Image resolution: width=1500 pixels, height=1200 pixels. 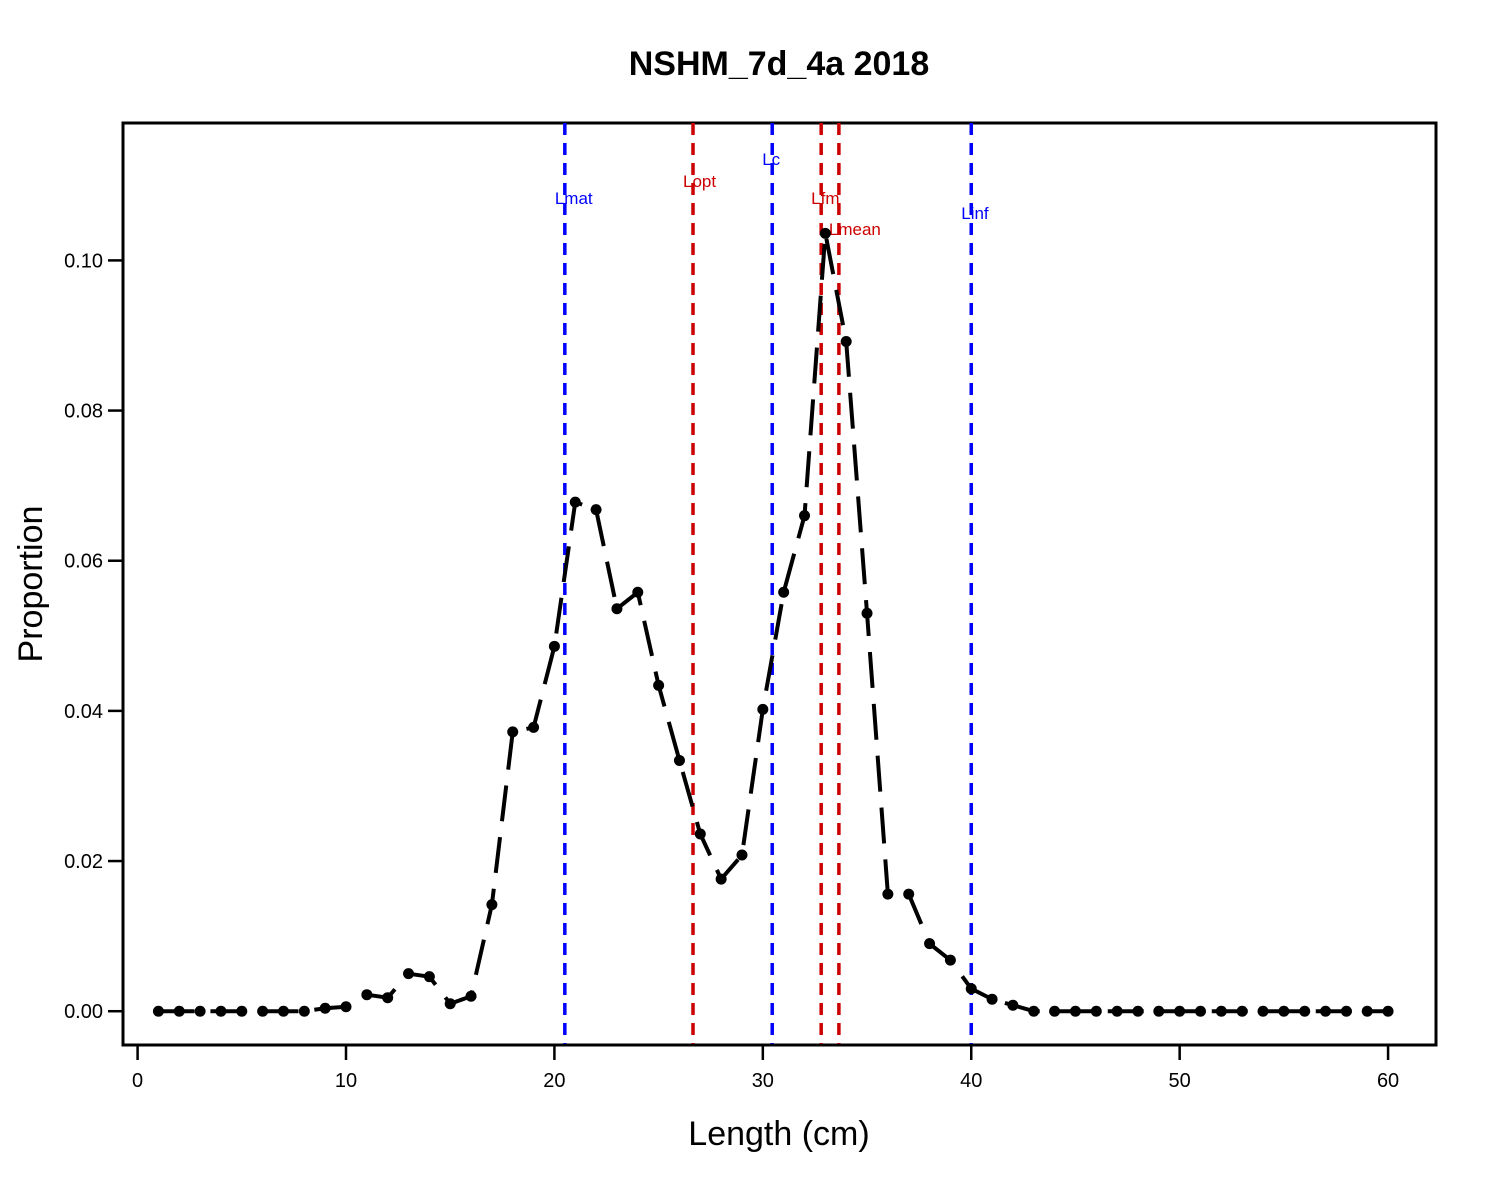 What do you see at coordinates (855, 229) in the screenshot?
I see `reference-label-lmean: Lmean` at bounding box center [855, 229].